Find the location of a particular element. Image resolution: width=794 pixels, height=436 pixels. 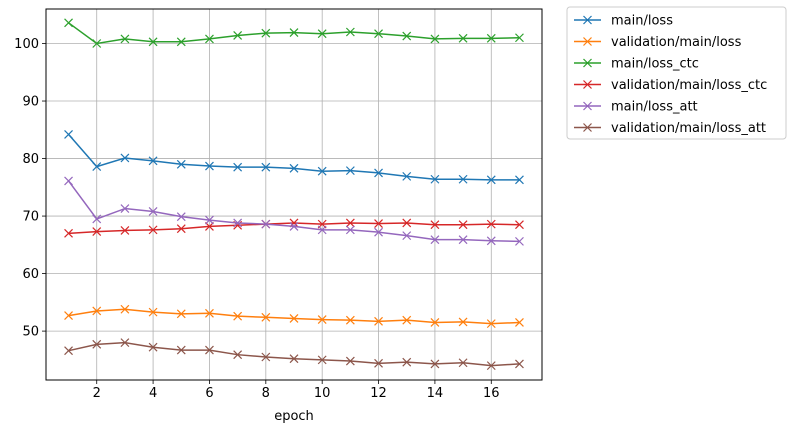

x-tick-label: 14 is located at coordinates (435, 393).